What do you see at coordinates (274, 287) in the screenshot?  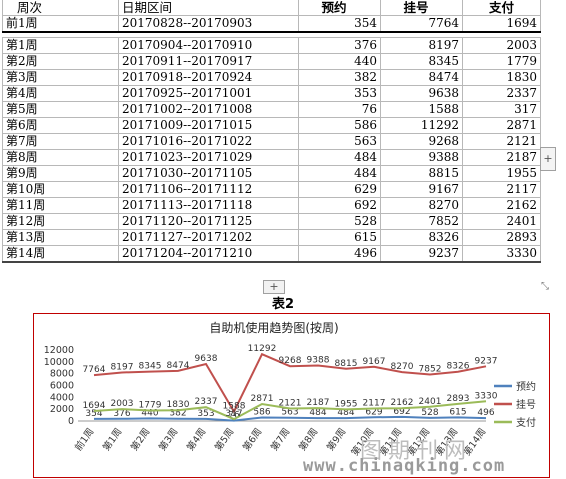 I see `add-row-button: +` at bounding box center [274, 287].